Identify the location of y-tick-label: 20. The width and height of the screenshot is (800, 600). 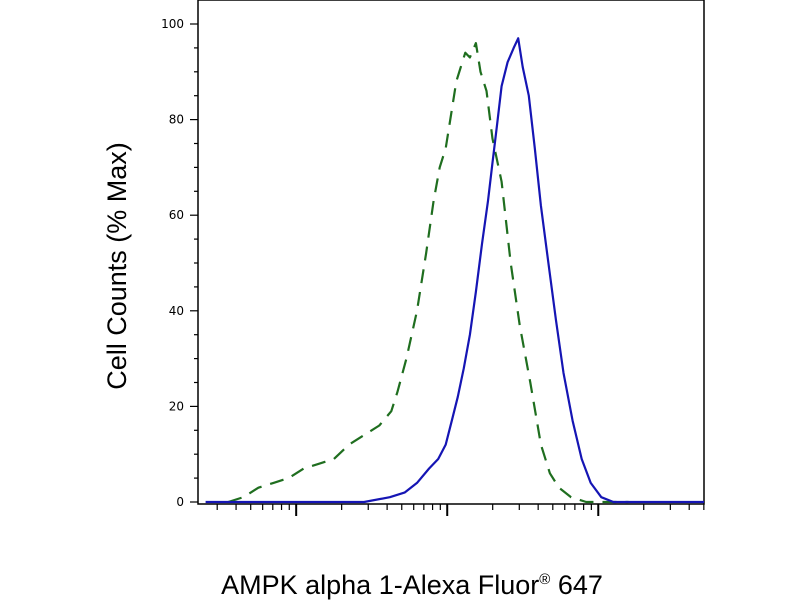
(176, 406).